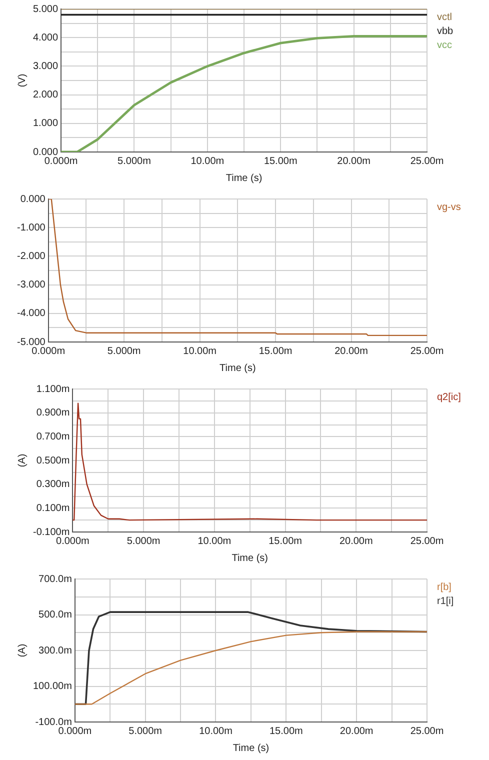  Describe the element at coordinates (45, 9) in the screenshot. I see `y-tick-label: 5.000` at that location.